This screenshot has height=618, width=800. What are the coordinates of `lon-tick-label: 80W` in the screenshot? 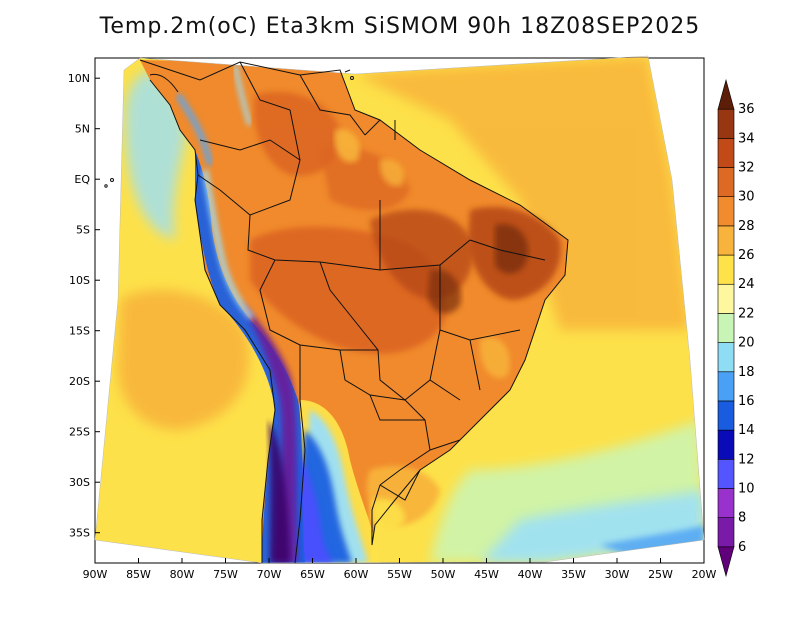 It's located at (182, 574).